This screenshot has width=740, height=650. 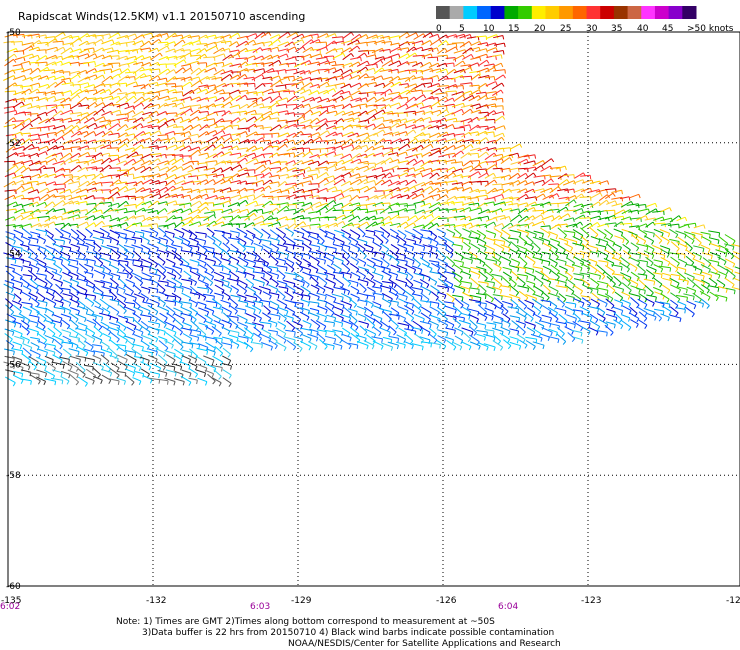 What do you see at coordinates (540, 29) in the screenshot?
I see `legend-label: 20` at bounding box center [540, 29].